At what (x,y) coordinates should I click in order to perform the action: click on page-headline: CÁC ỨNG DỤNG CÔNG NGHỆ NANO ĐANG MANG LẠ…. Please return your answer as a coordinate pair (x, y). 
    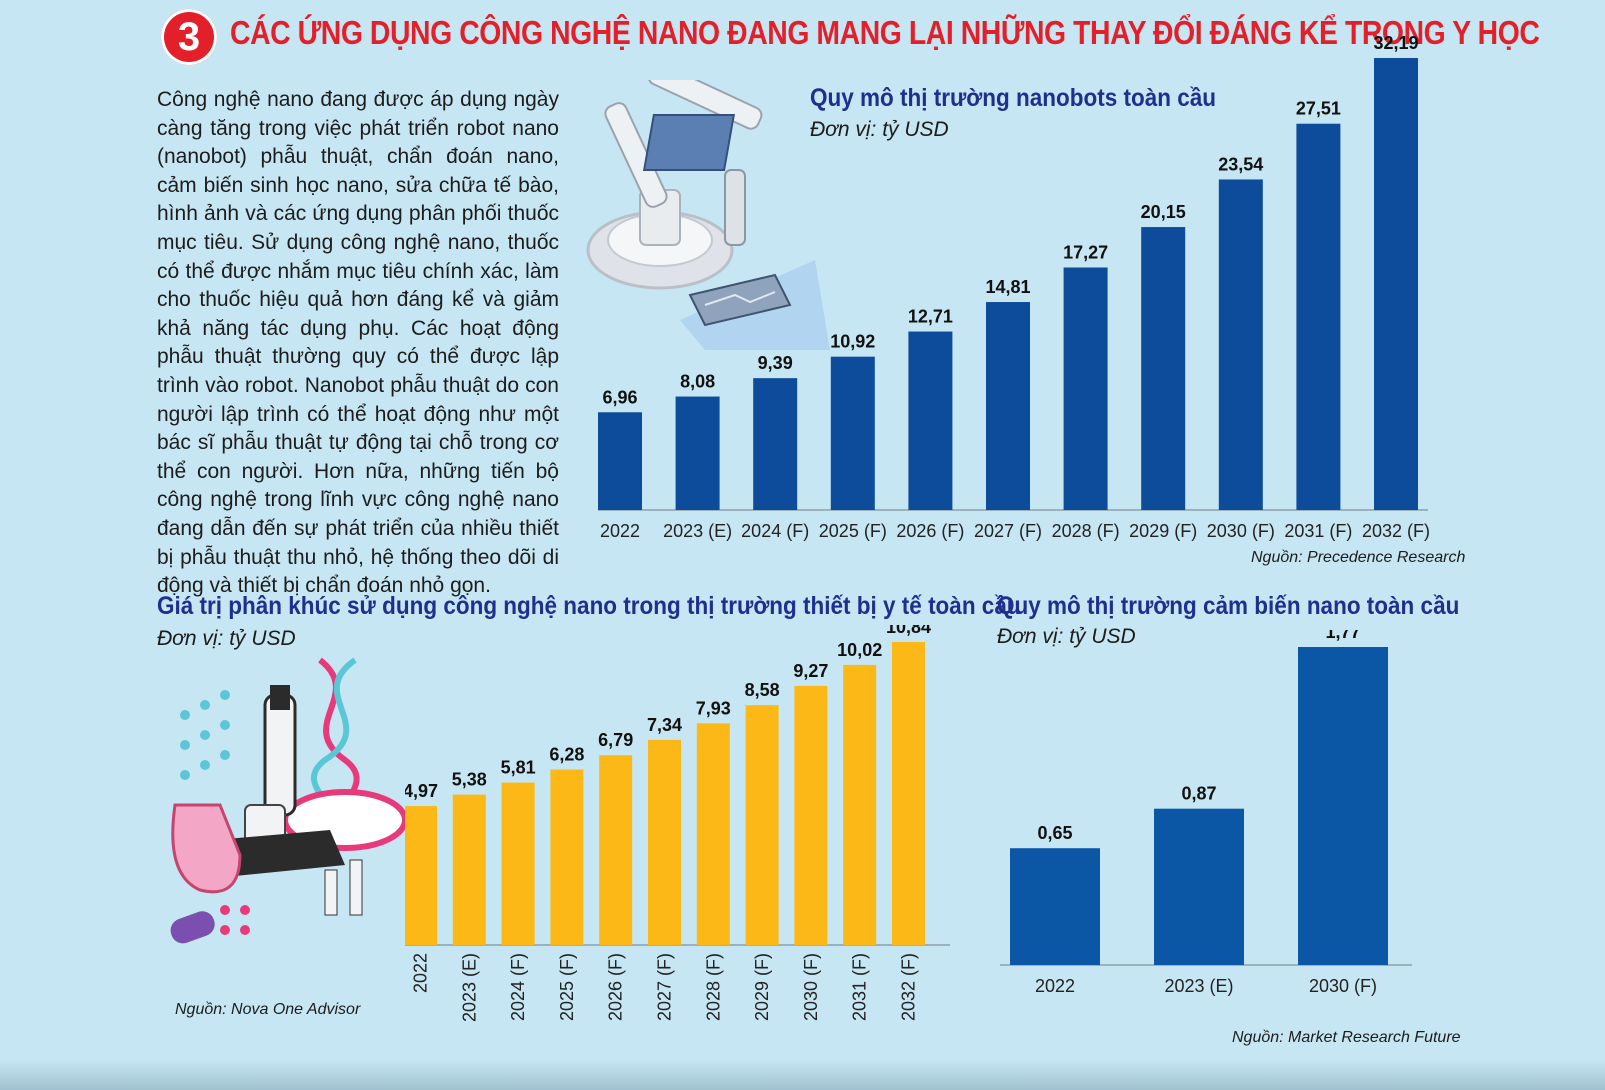
    Looking at the image, I should click on (885, 32).